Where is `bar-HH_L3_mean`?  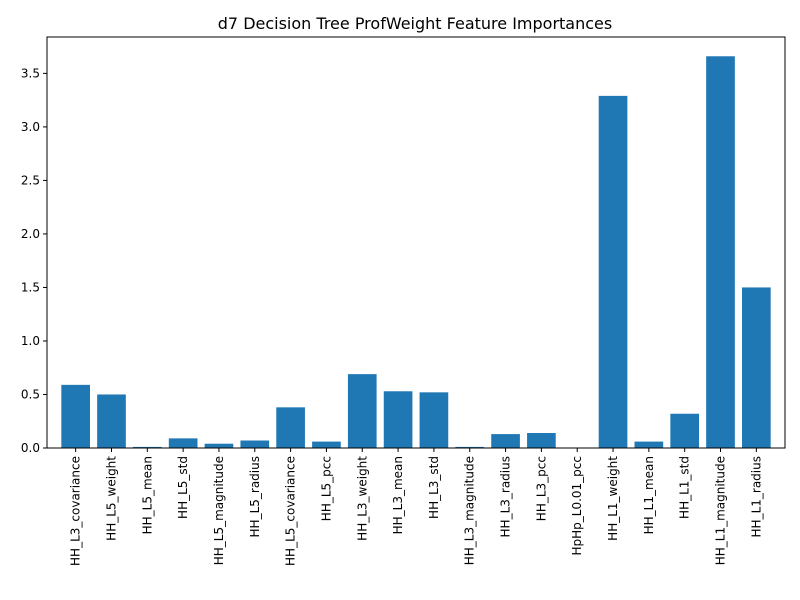
bar-HH_L3_mean is located at coordinates (398, 419).